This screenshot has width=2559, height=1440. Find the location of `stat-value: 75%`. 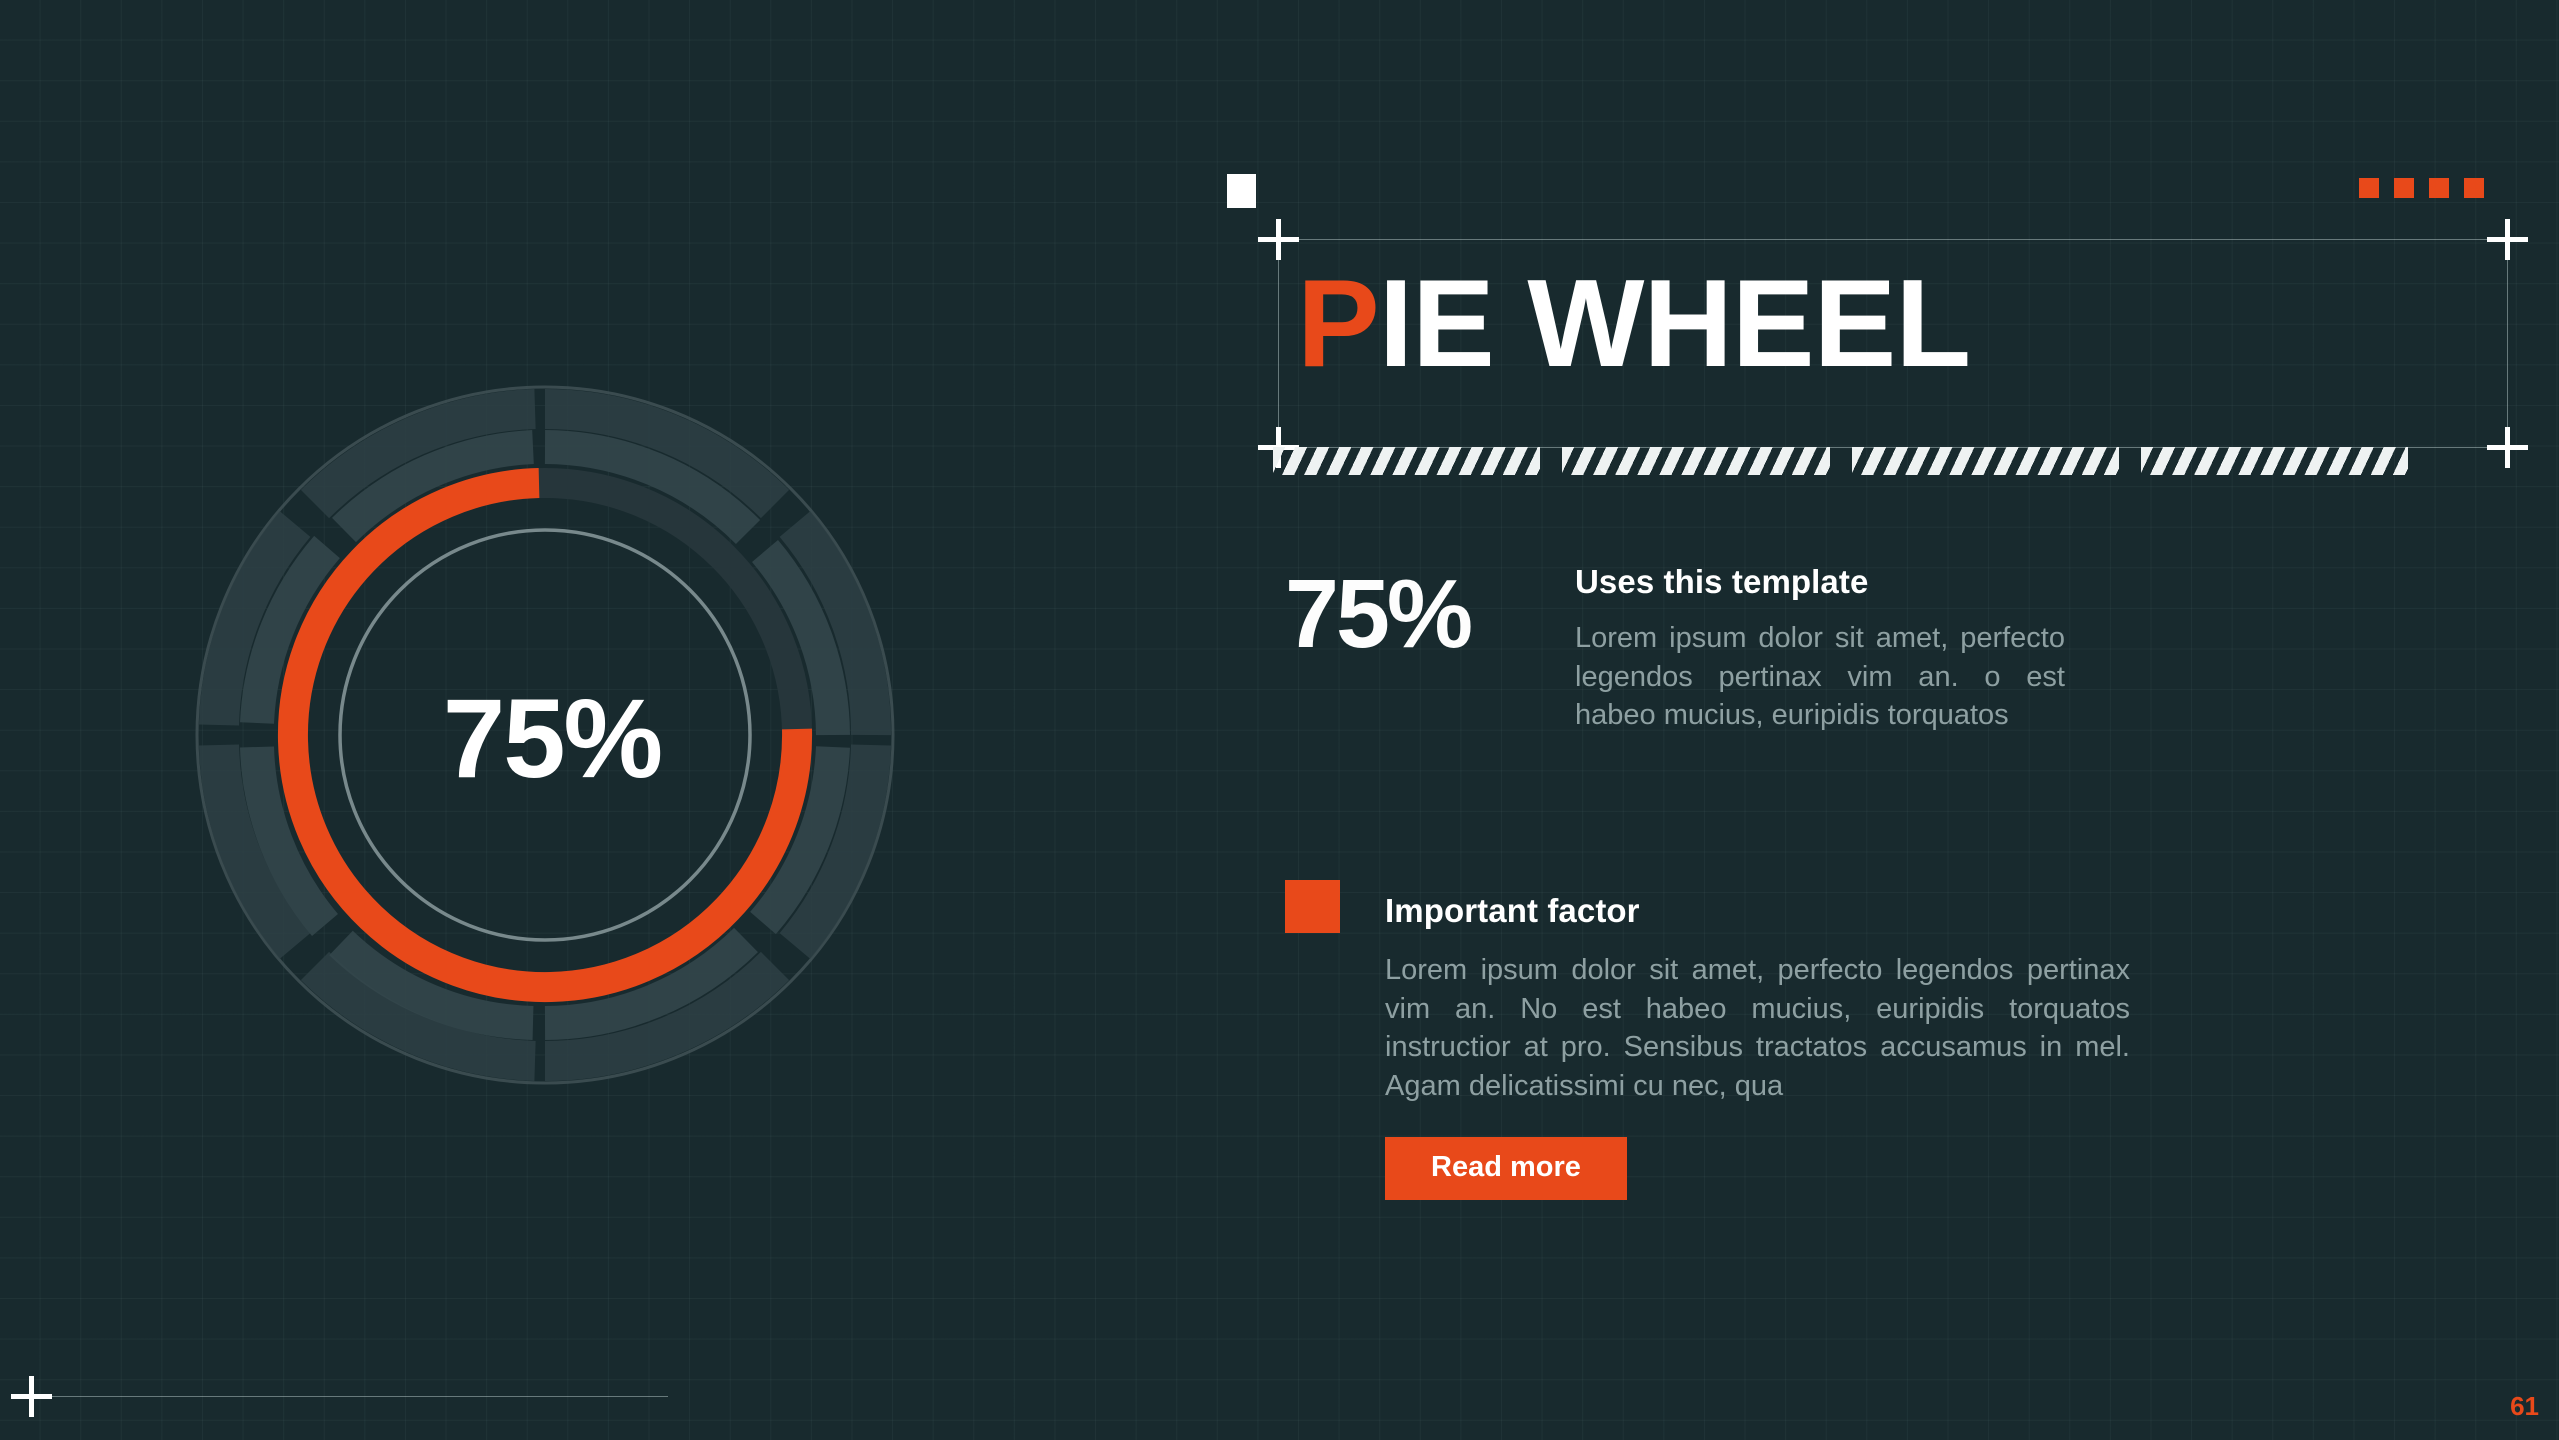

stat-value: 75% is located at coordinates (1379, 613).